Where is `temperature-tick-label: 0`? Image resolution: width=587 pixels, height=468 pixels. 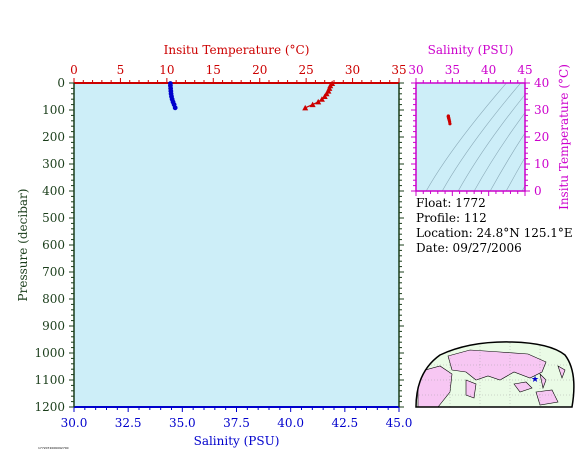
temperature-tick-label: 0 is located at coordinates (74, 70).